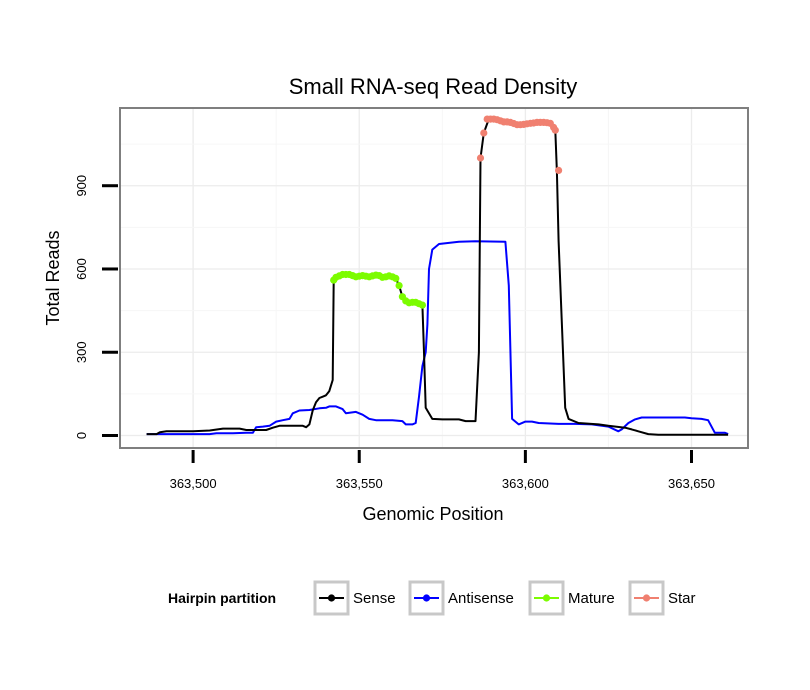 The height and width of the screenshot is (690, 810). Describe the element at coordinates (433, 86) in the screenshot. I see `chart-title: Small RNA-seq Read Density` at that location.